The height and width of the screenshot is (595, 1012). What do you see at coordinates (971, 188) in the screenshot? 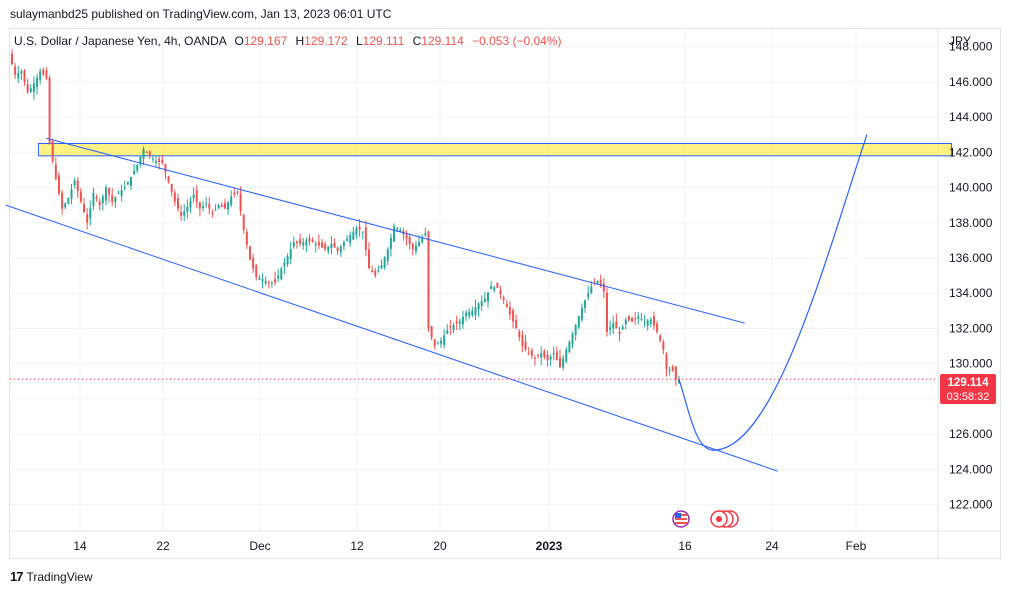
I see `price-tick-label: 140.000` at bounding box center [971, 188].